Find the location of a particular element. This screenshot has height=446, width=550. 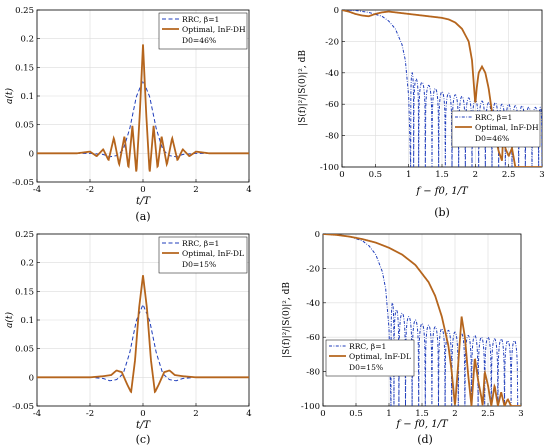

tick-label-y-a-6: 0.25 is located at coordinates (24, 11).